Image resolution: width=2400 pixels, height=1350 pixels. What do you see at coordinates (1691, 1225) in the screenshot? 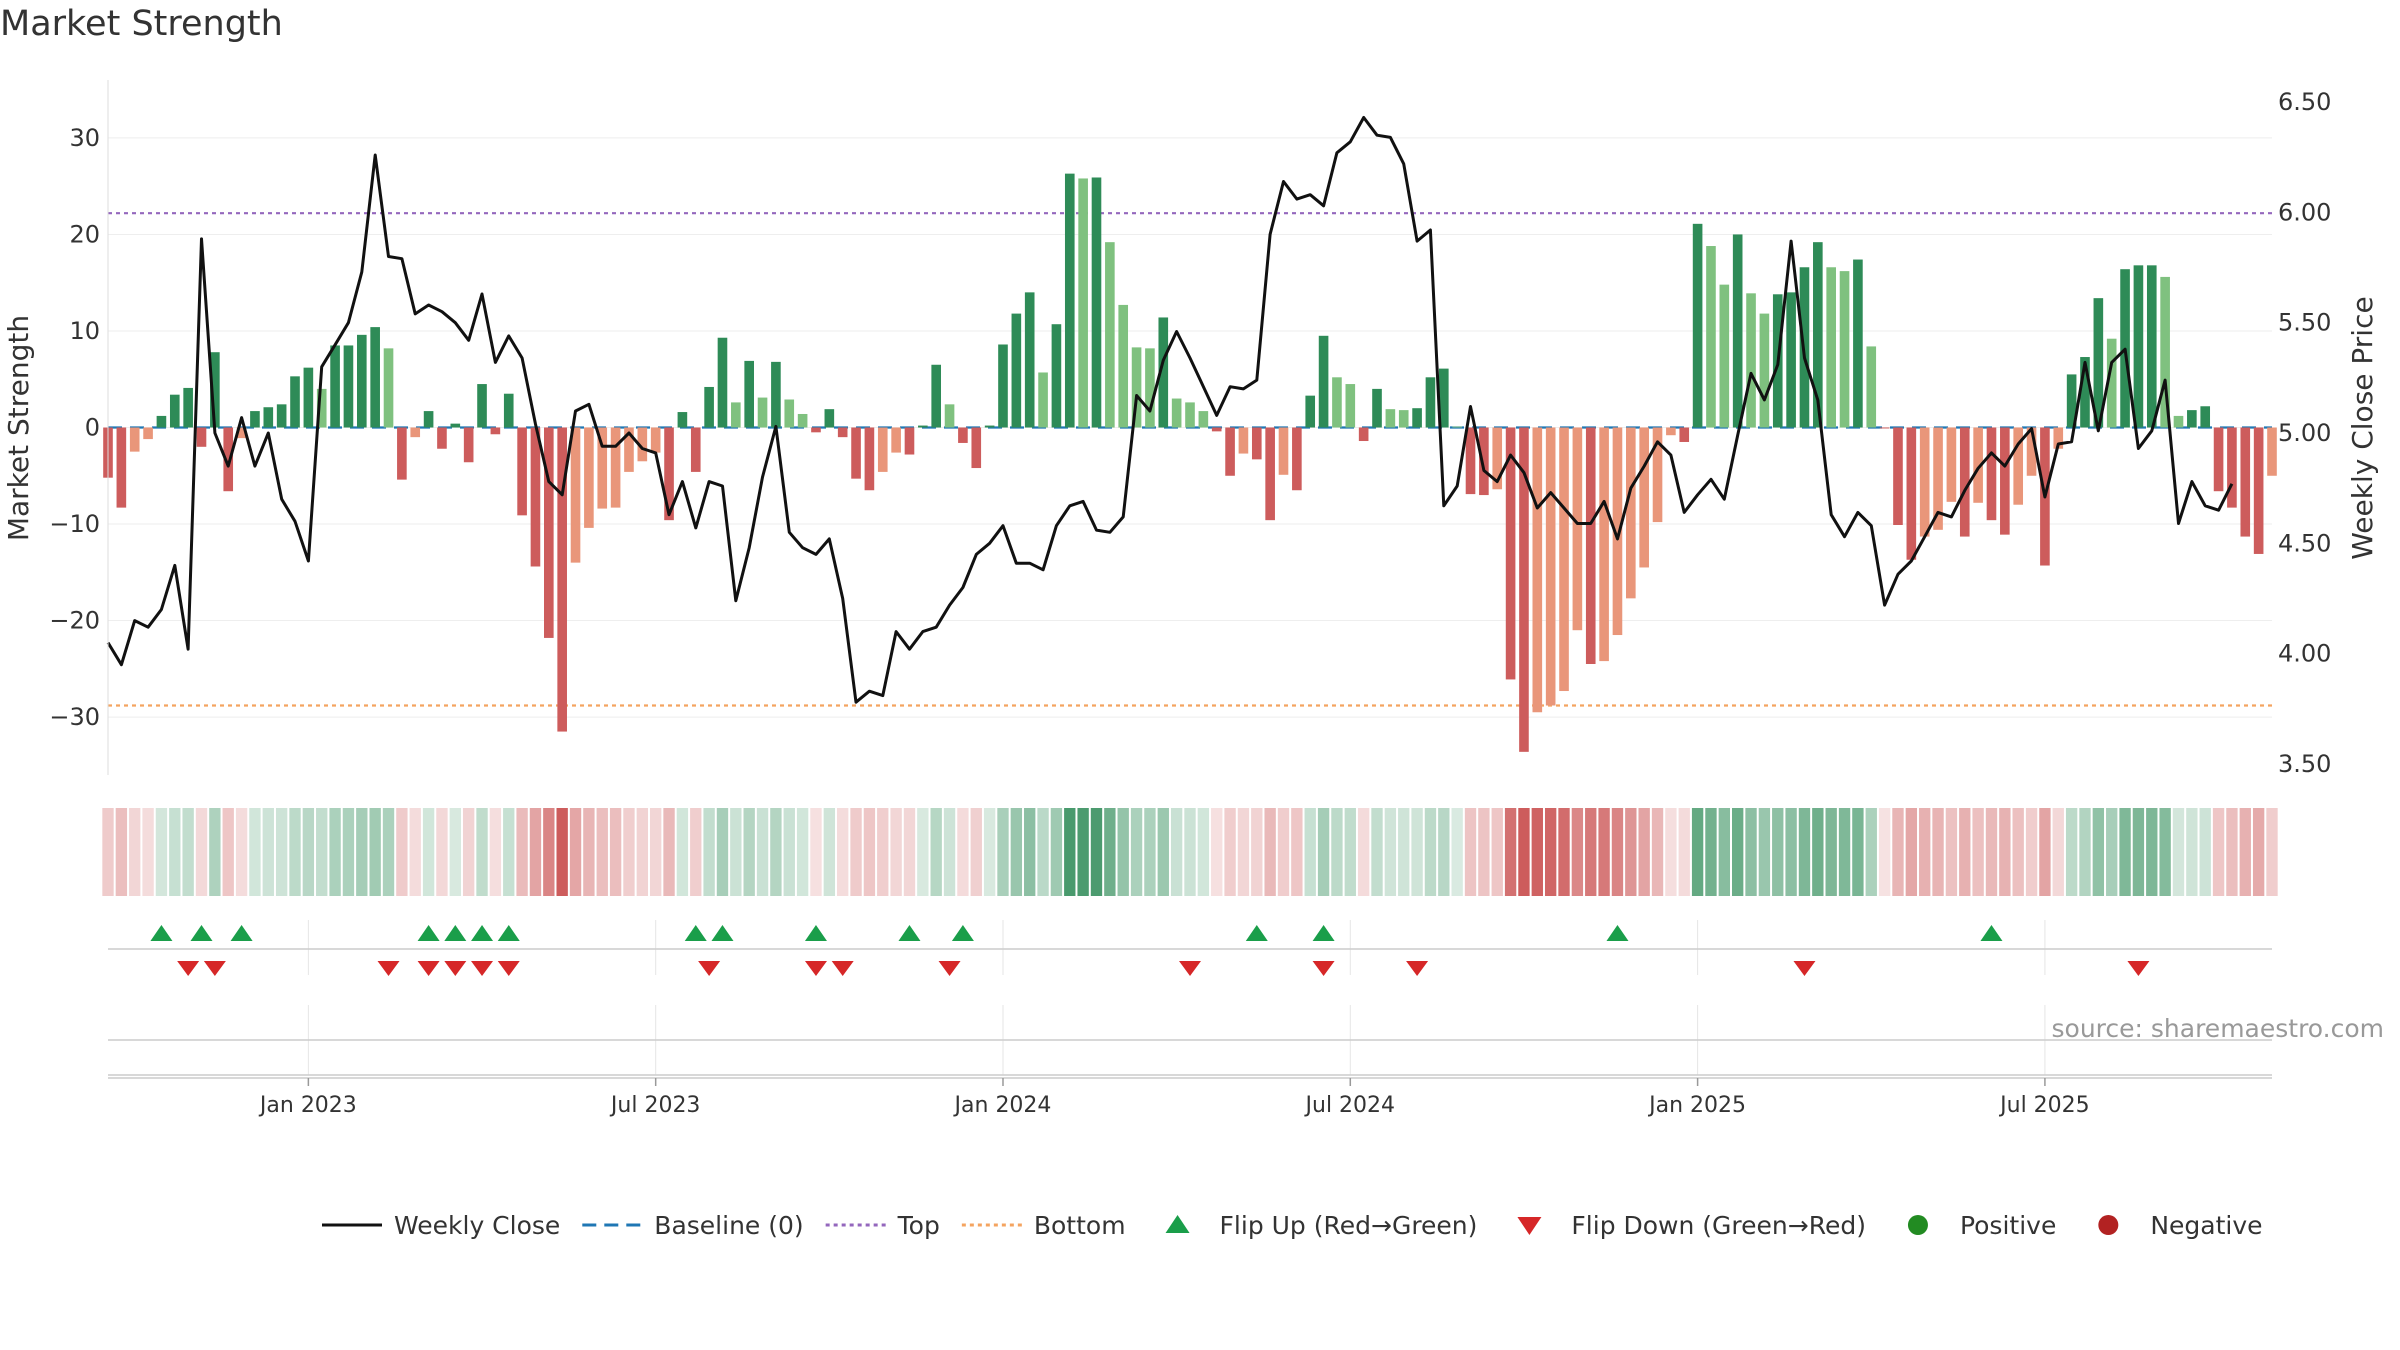
I see `legend-item: Flip Down (Green→Red)` at bounding box center [1691, 1225].